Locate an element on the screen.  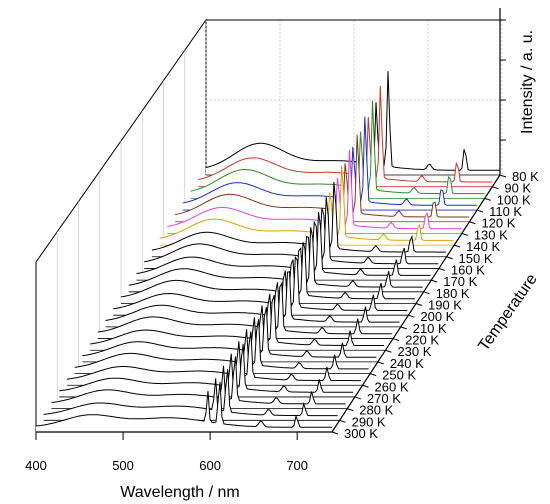
temperature-tick-label: 170 K is located at coordinates (460, 281).